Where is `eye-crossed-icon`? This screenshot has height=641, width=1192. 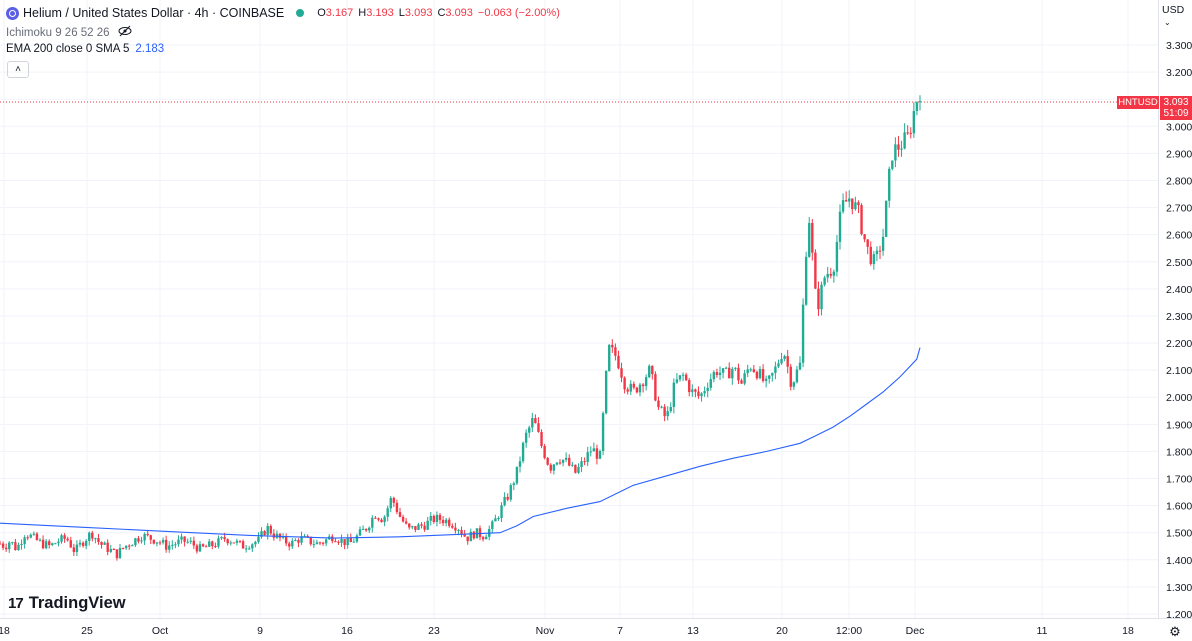
eye-crossed-icon is located at coordinates (125, 32).